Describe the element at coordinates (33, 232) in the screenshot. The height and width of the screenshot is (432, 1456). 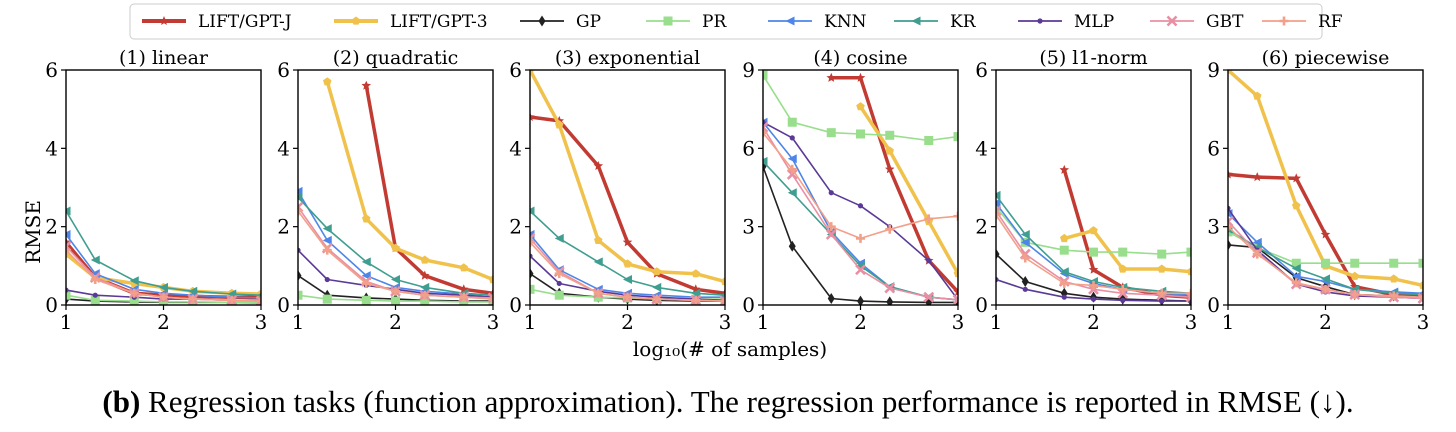
I see `y-axis-label: RMSE` at that location.